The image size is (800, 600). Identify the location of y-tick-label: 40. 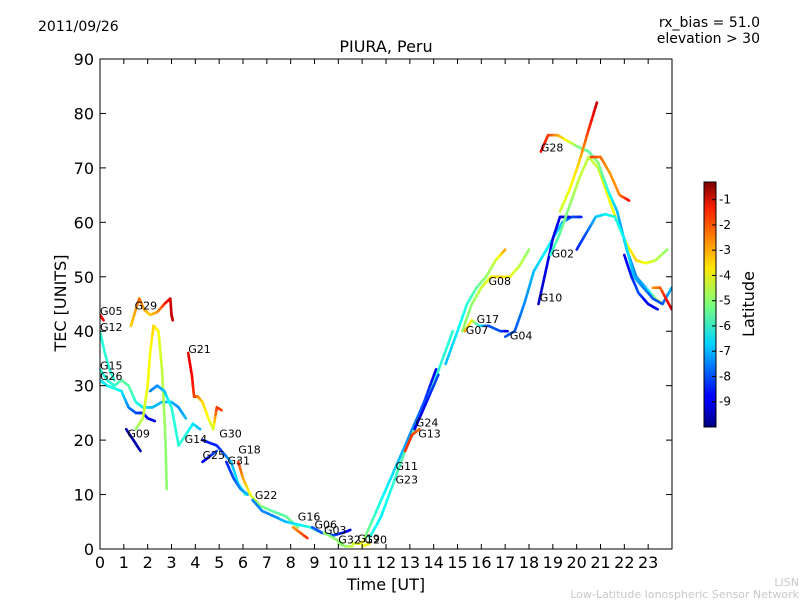
(84, 331).